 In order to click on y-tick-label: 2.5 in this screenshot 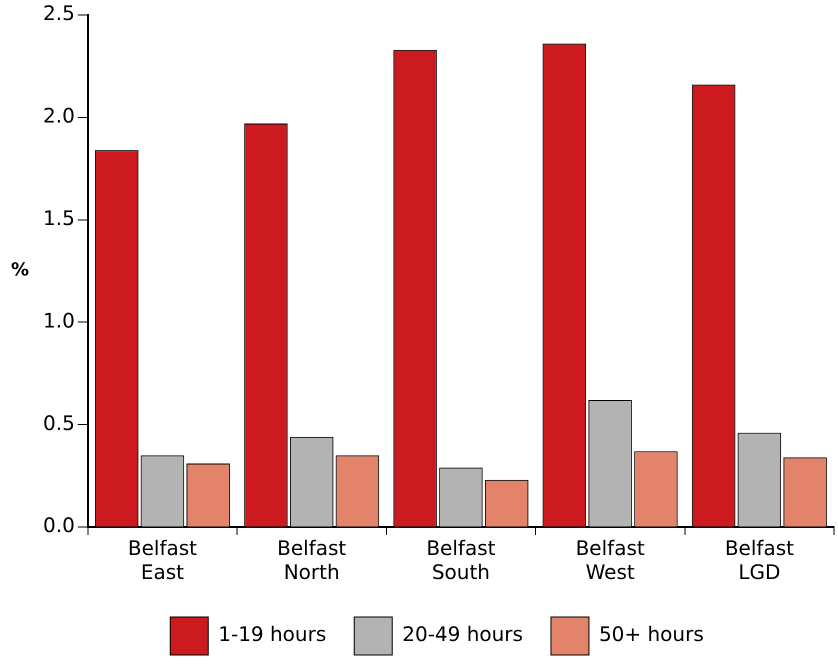, I will do `click(58, 13)`.